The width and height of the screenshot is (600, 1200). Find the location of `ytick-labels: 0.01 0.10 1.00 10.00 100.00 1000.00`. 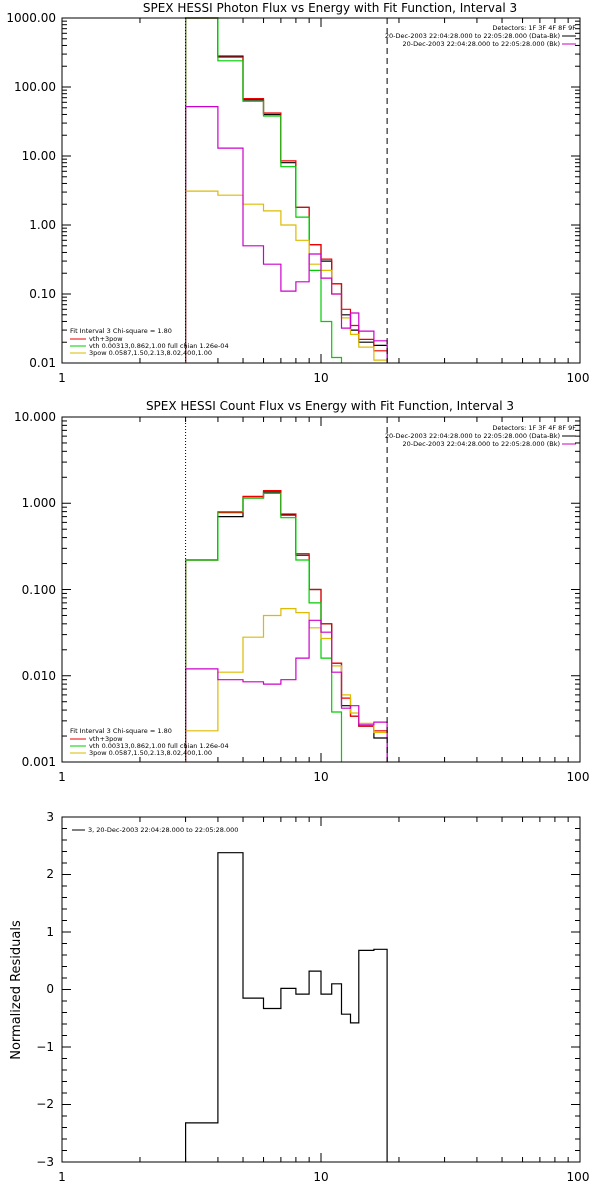

ytick-labels: 0.01 0.10 1.00 10.00 100.00 1000.00 is located at coordinates (31, 190).